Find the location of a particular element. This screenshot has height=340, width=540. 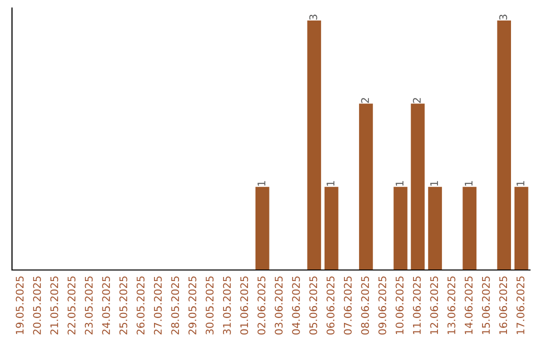

x-tick-label: 05.06.2025 is located at coordinates (313, 305).